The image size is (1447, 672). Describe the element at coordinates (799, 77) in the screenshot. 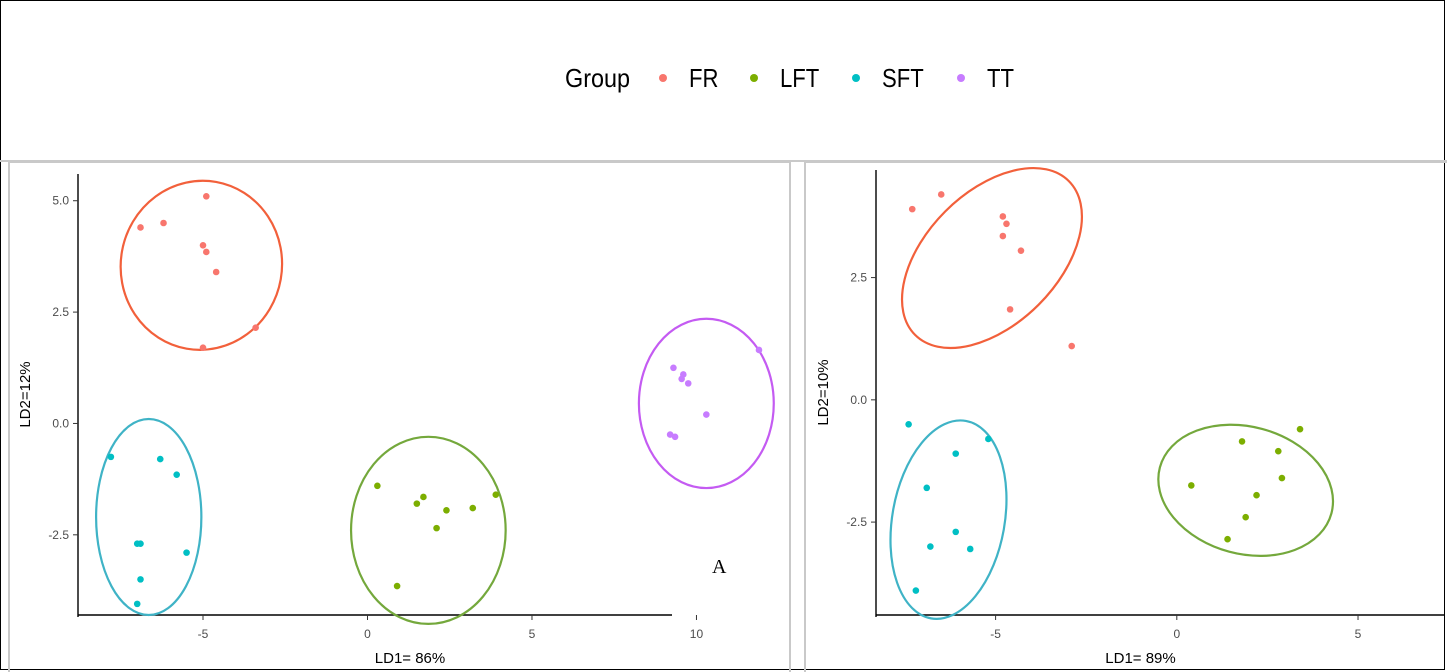

I see `legend-label-lft: LFT` at that location.